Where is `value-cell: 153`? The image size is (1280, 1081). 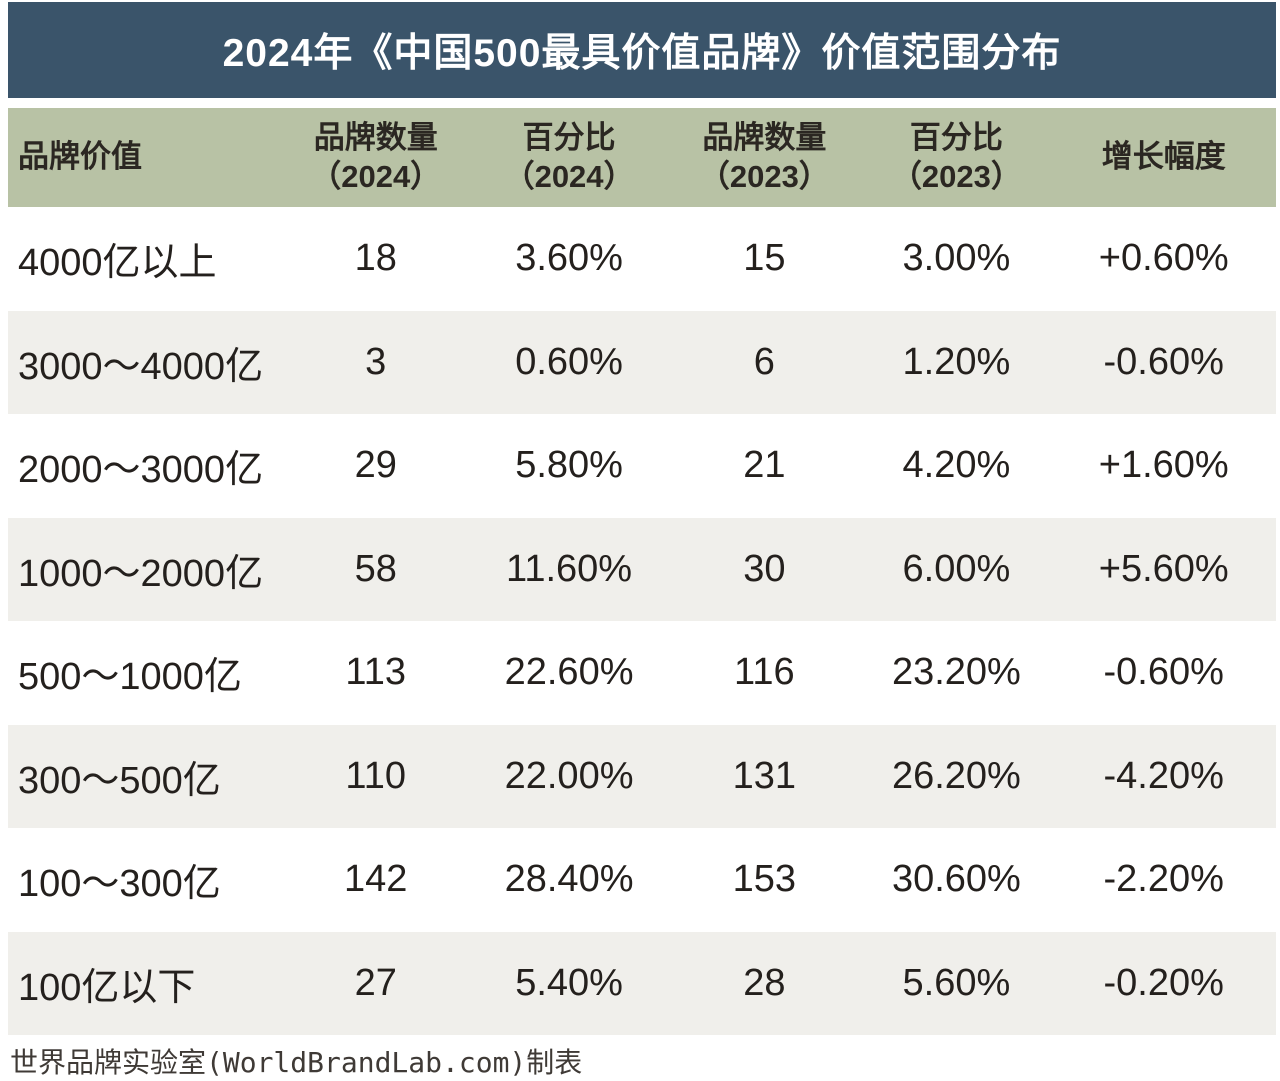 value-cell: 153 is located at coordinates (764, 879).